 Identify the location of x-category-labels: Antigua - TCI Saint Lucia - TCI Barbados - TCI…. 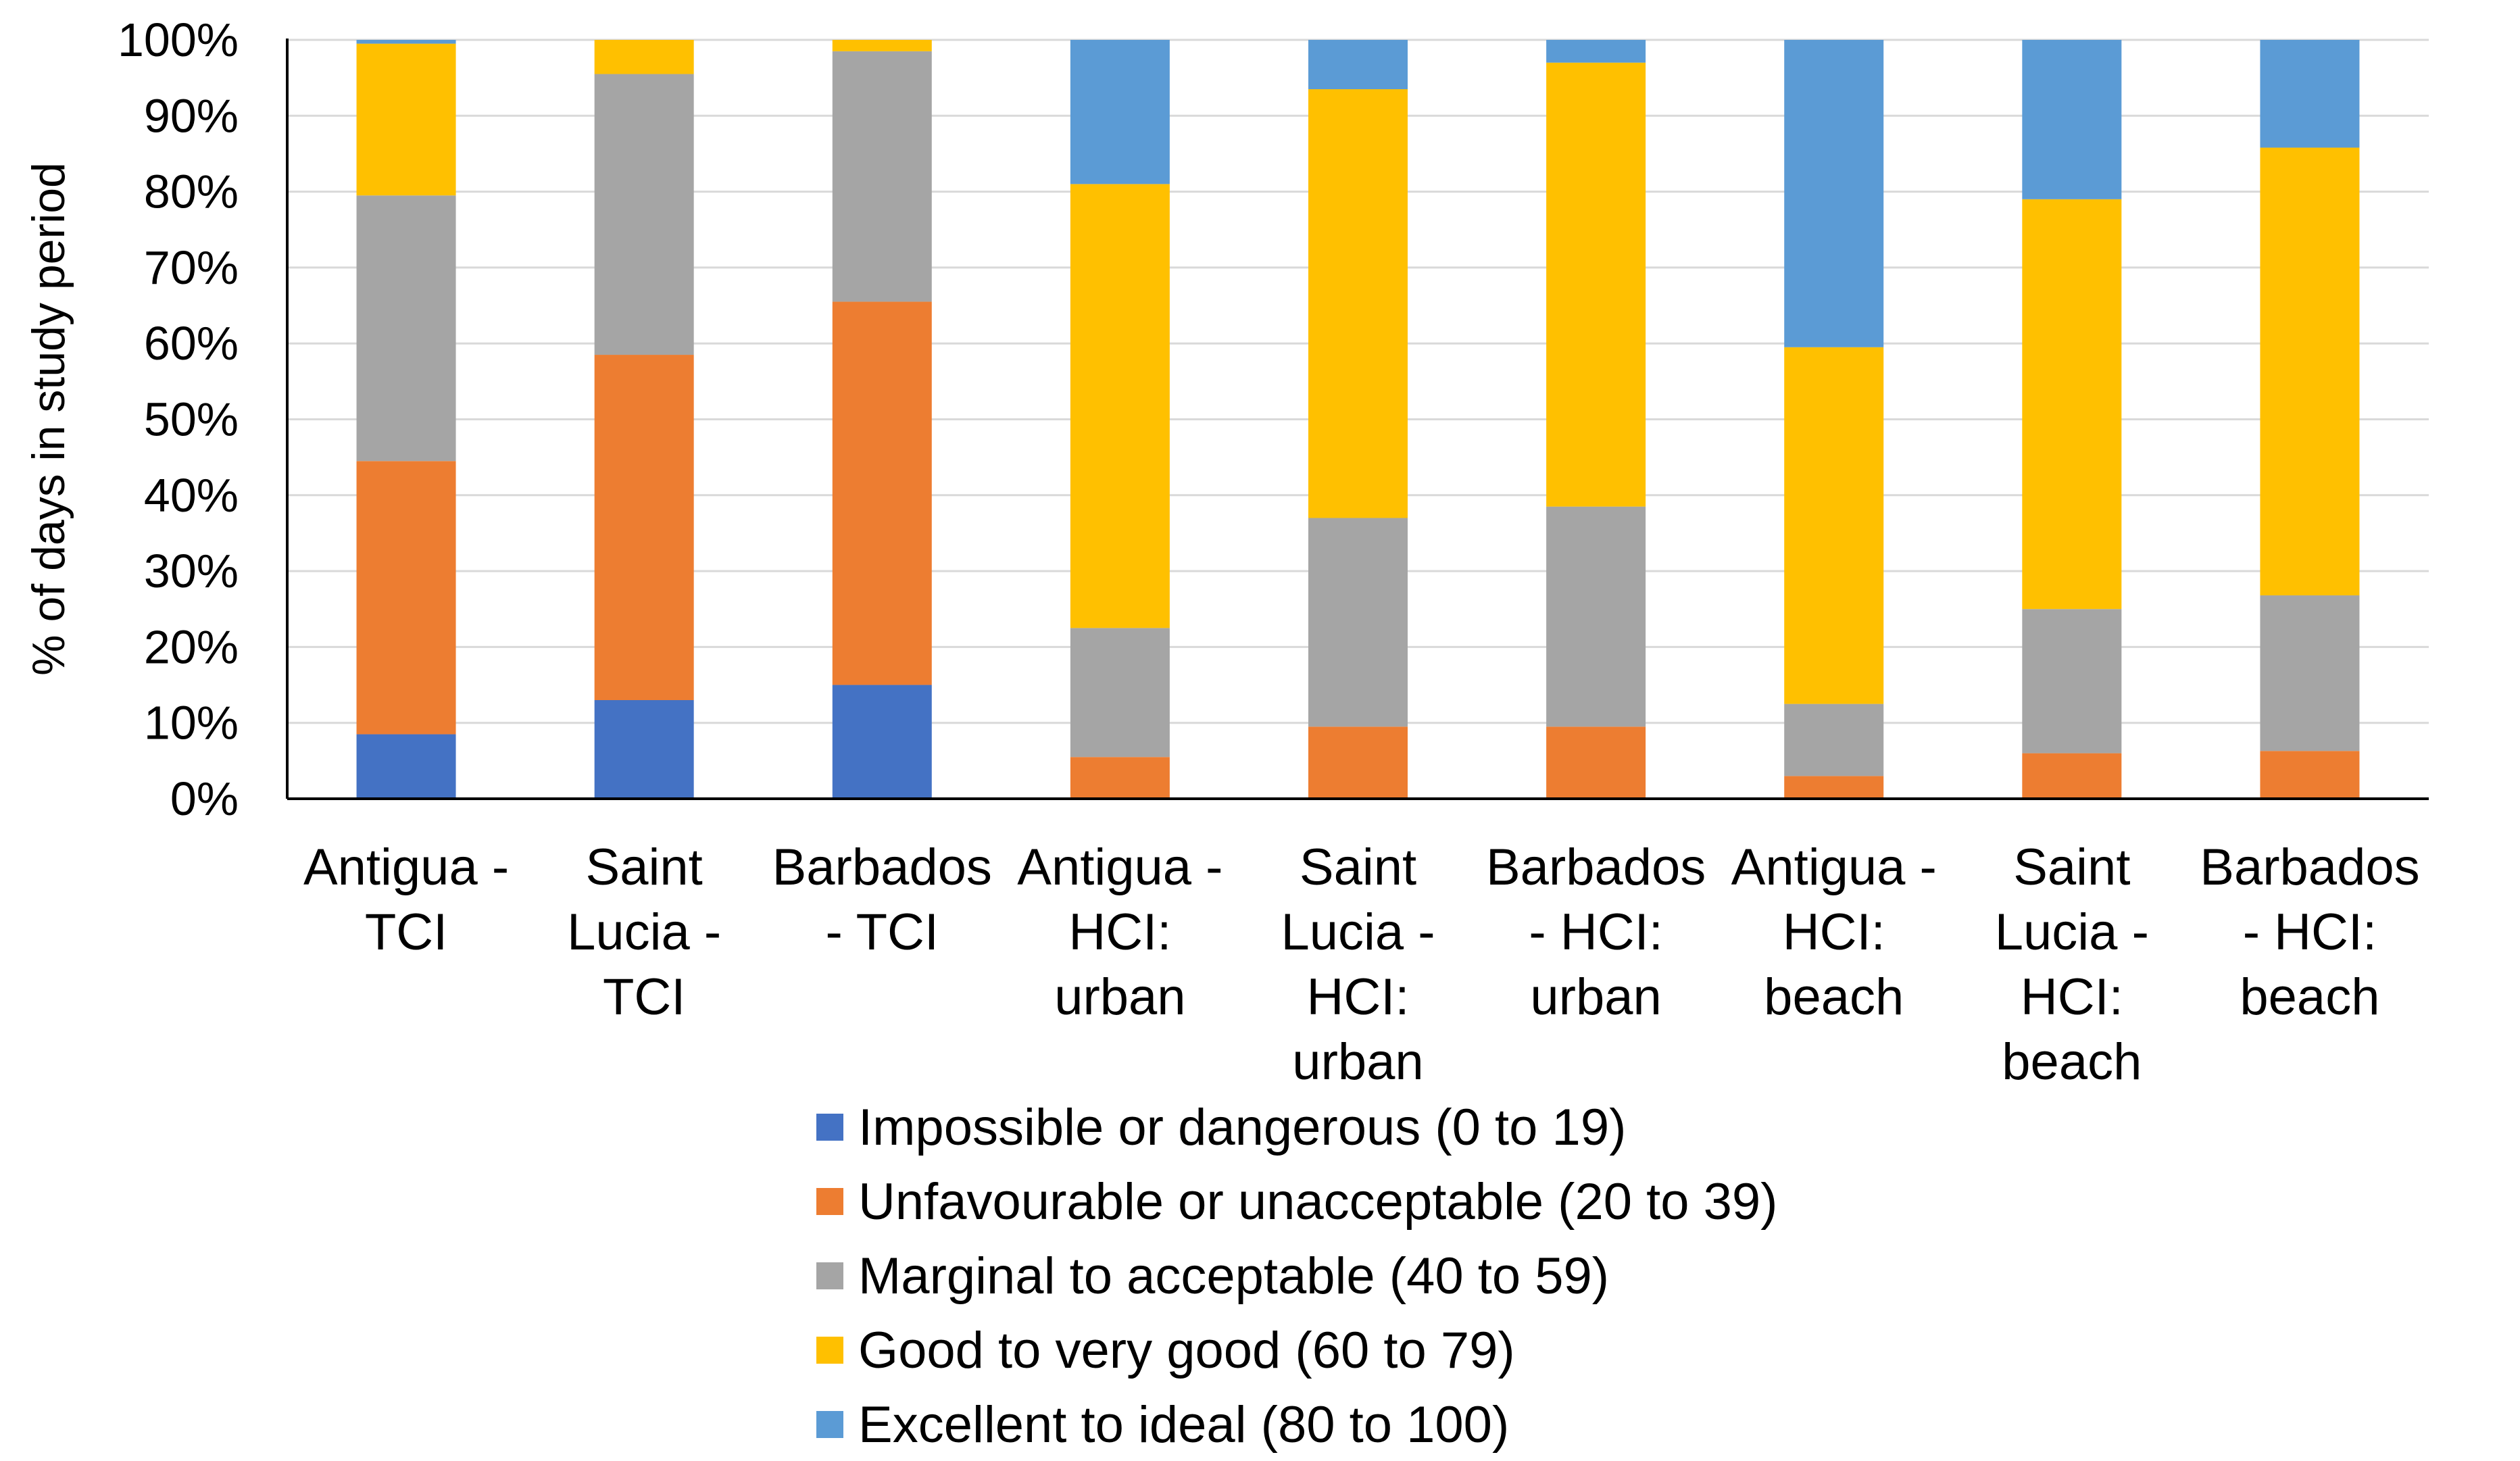
(1362, 965).